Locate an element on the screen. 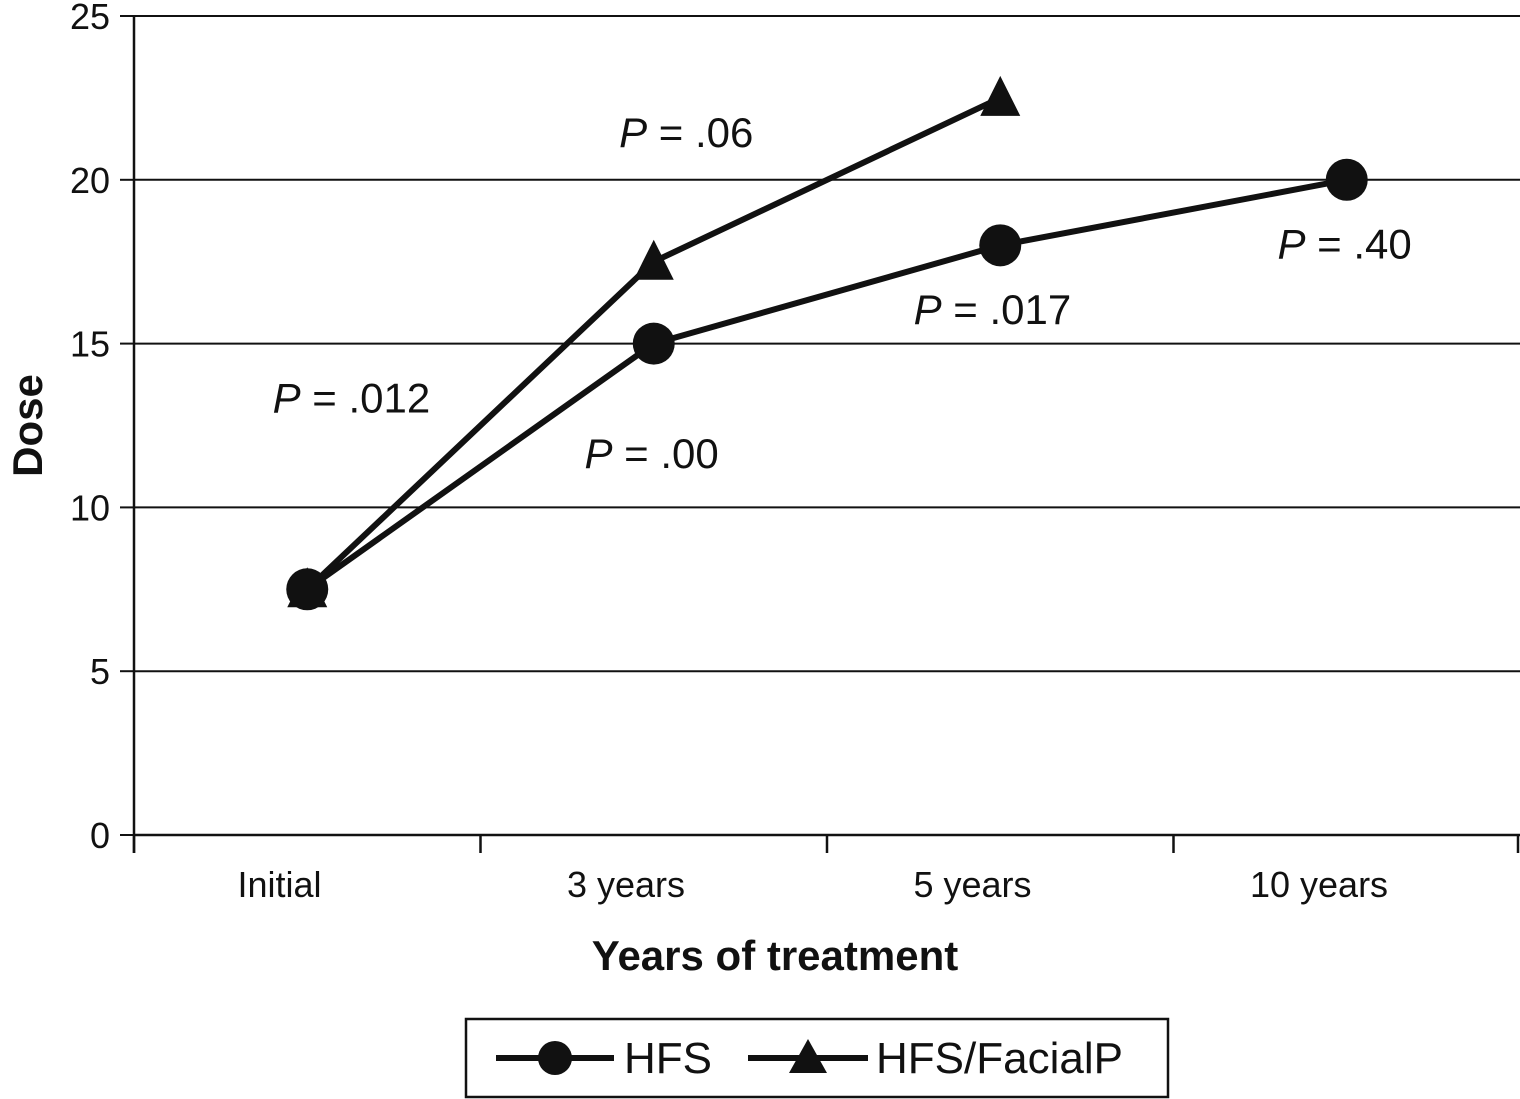 The height and width of the screenshot is (1099, 1520). annotation-0: P = .012 is located at coordinates (352, 397).